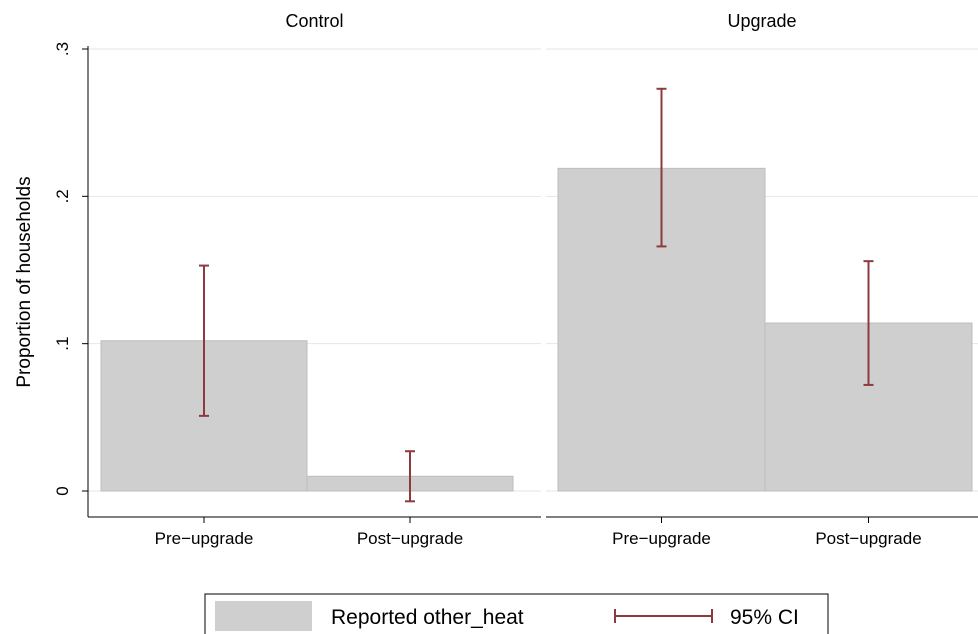  Describe the element at coordinates (24, 281) in the screenshot. I see `y-axis-label: Proportion of households` at that location.